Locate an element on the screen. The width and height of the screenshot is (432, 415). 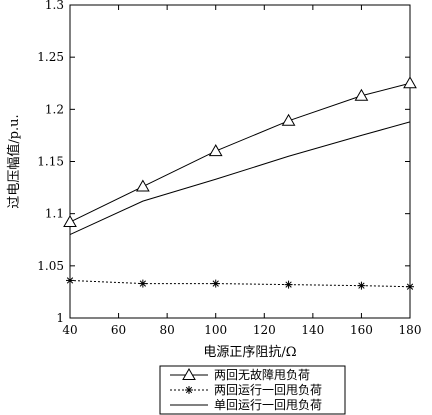
x-tick-label: 40 is located at coordinates (69, 330).